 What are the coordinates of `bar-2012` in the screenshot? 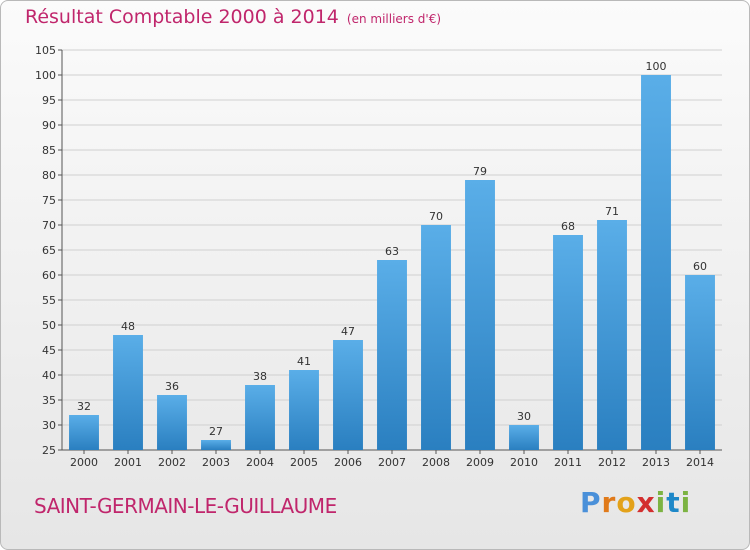 It's located at (612, 335).